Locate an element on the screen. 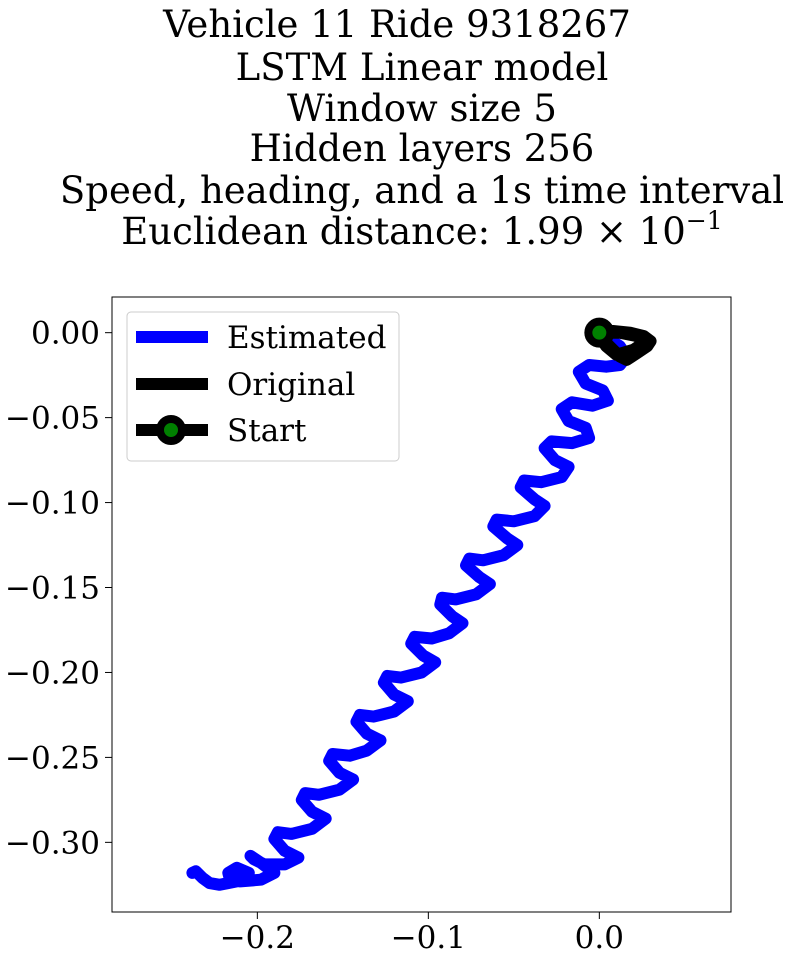 This screenshot has height=959, width=795. legend: Estimated Original Start is located at coordinates (263, 386).